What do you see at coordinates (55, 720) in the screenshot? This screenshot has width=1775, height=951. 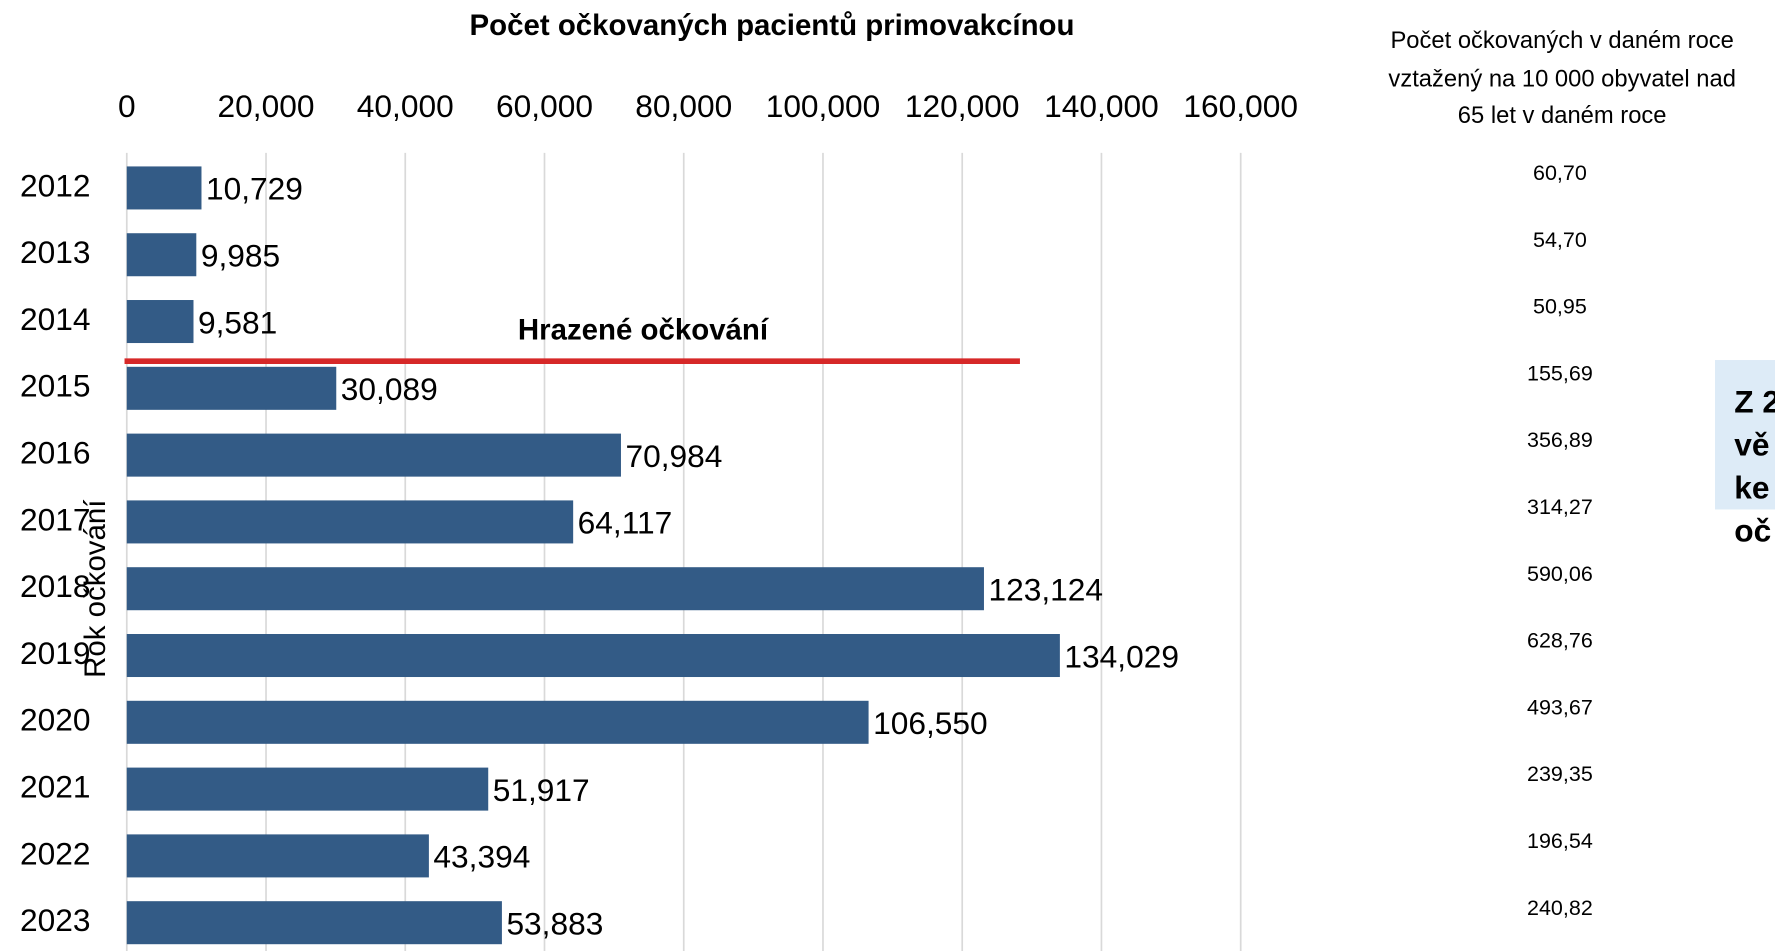 I see `y-tick-label: 2020` at bounding box center [55, 720].